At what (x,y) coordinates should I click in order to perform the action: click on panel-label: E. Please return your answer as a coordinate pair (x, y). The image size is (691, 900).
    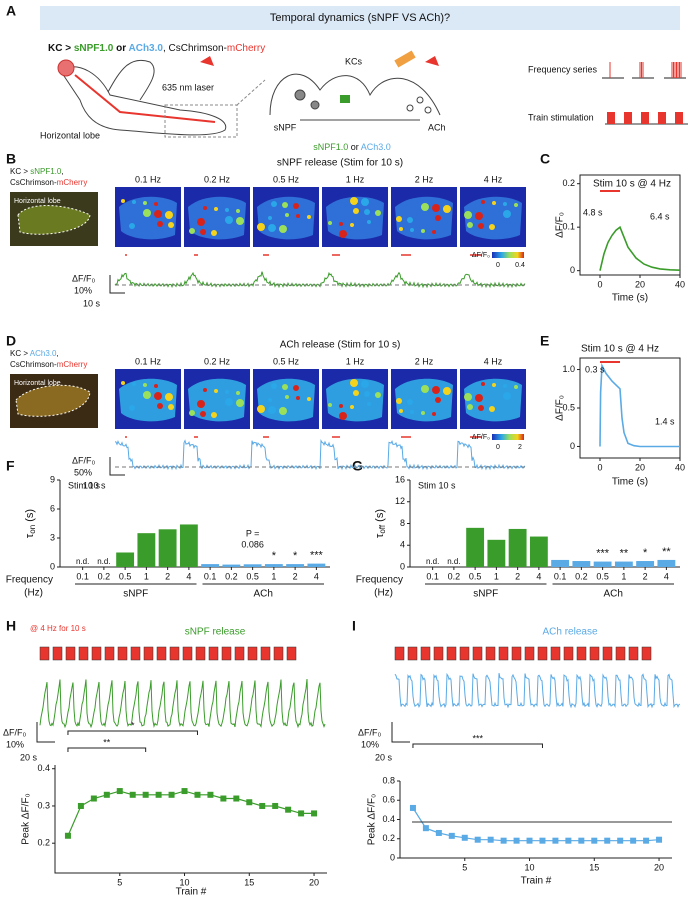
    Looking at the image, I should click on (544, 341).